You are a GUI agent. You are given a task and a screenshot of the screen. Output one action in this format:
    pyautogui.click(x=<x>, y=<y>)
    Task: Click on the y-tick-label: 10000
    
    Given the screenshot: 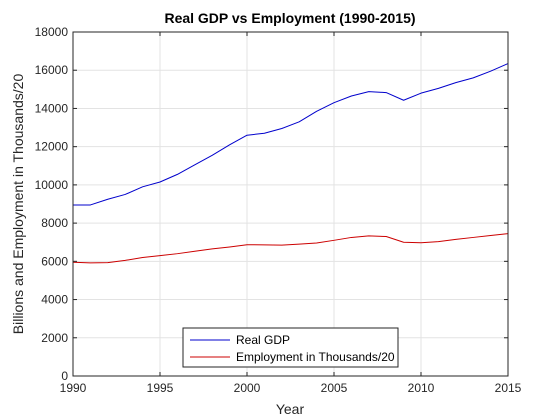 What is the action you would take?
    pyautogui.click(x=52, y=185)
    